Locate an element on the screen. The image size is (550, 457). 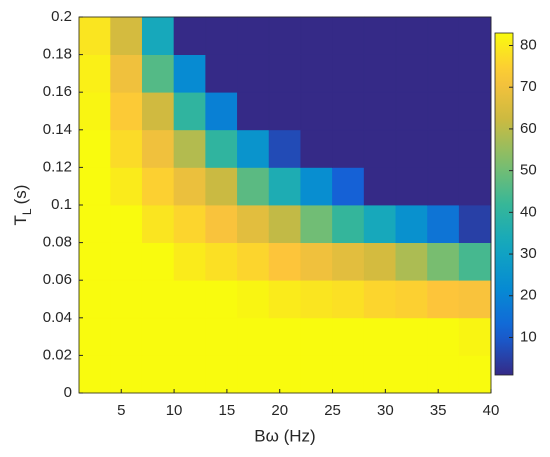
x-tick-label: 35 is located at coordinates (438, 410).